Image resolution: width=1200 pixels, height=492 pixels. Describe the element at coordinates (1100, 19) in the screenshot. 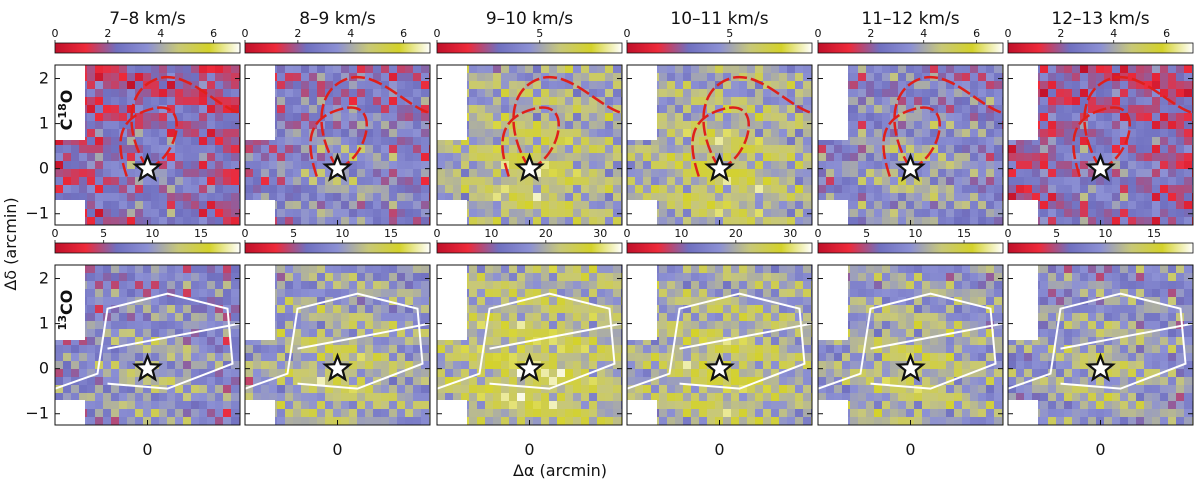

I see `velocity-title: 12–13 km/s` at that location.